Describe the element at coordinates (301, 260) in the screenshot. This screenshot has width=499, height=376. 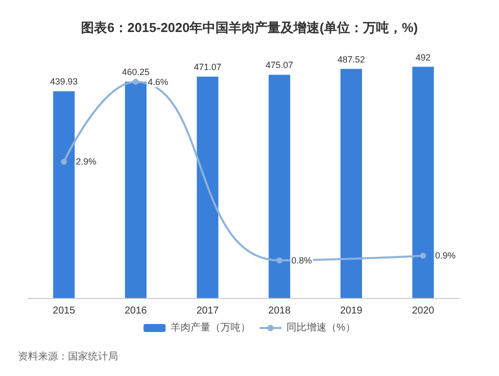
I see `data-label: 0.8%` at that location.